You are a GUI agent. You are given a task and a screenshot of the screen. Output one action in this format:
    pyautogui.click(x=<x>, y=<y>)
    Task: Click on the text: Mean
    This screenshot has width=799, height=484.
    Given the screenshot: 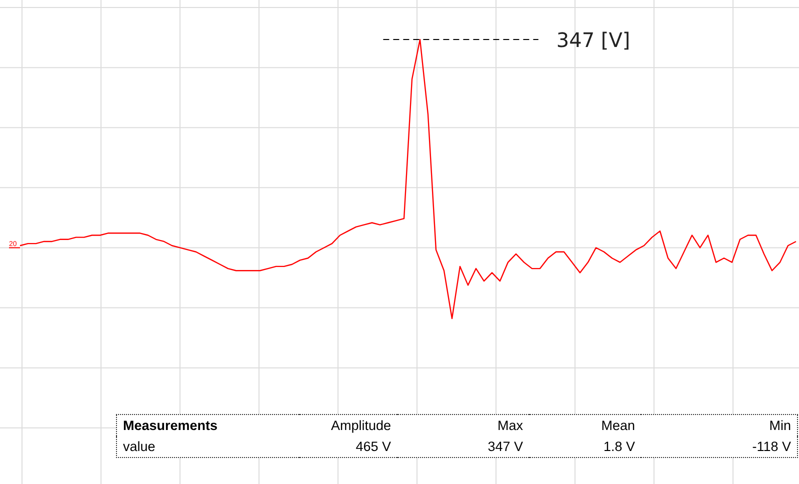 What is the action you would take?
    pyautogui.click(x=618, y=426)
    